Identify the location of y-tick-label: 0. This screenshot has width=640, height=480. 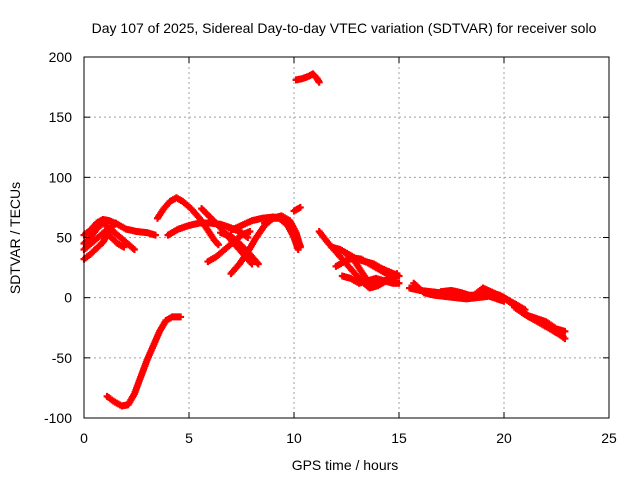
(68, 298).